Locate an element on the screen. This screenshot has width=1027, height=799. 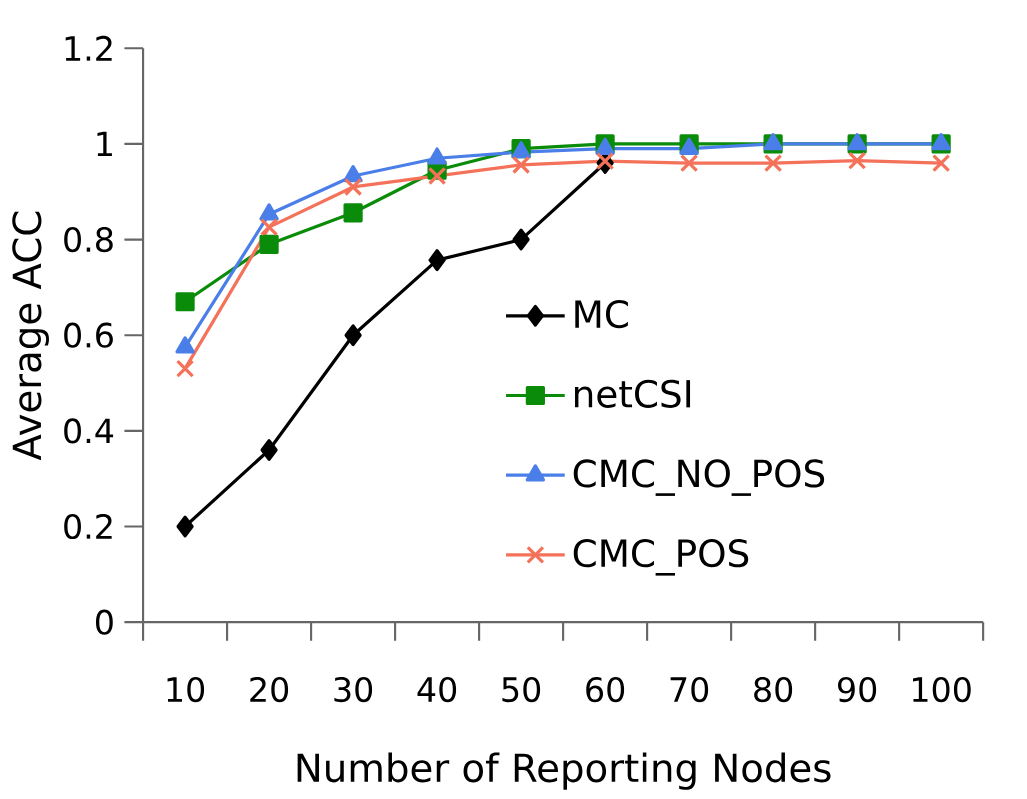
x-tick-label: 10 is located at coordinates (186, 690).